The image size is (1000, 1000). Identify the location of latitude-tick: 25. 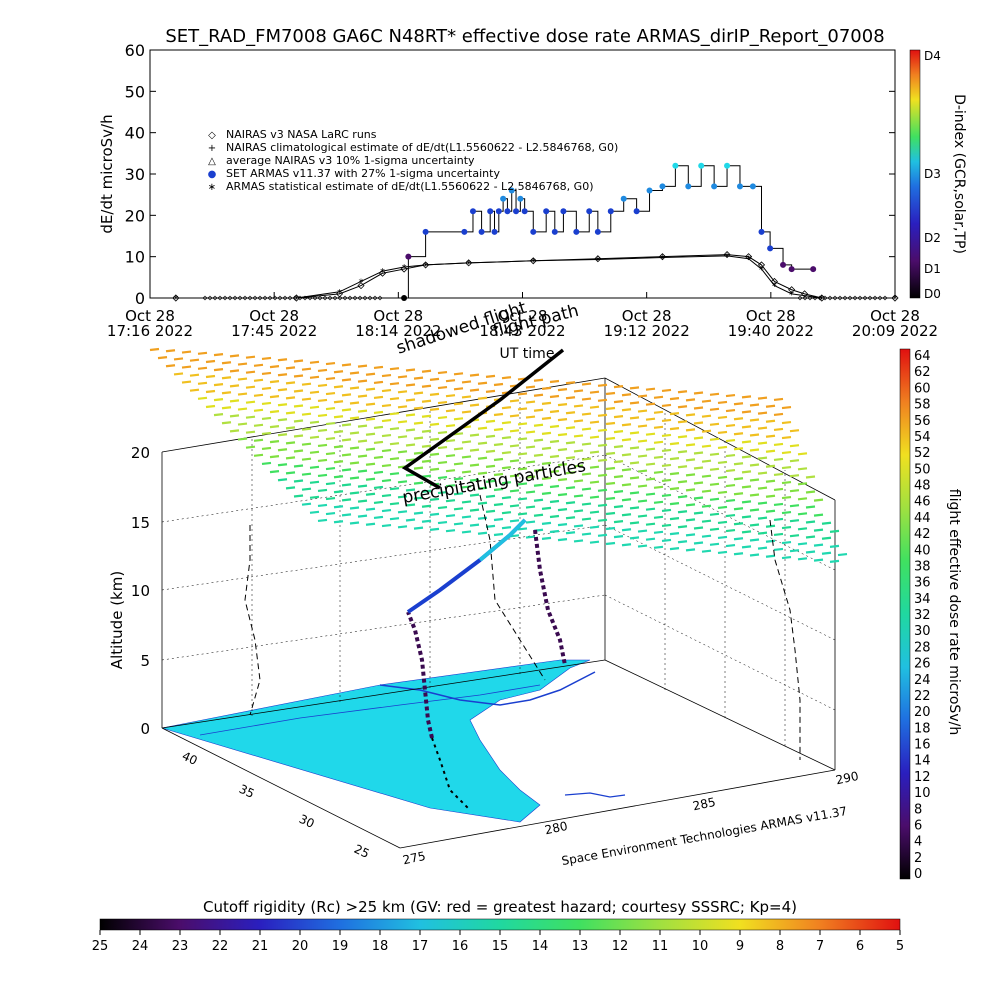
(362, 851).